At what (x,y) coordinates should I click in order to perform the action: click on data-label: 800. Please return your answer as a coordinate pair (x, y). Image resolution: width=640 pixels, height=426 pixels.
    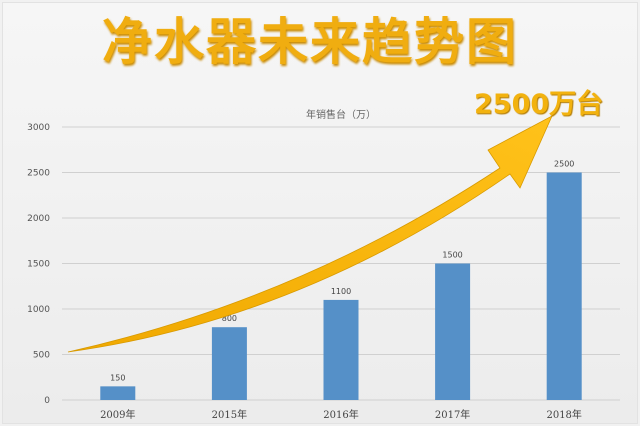
    Looking at the image, I should click on (229, 318).